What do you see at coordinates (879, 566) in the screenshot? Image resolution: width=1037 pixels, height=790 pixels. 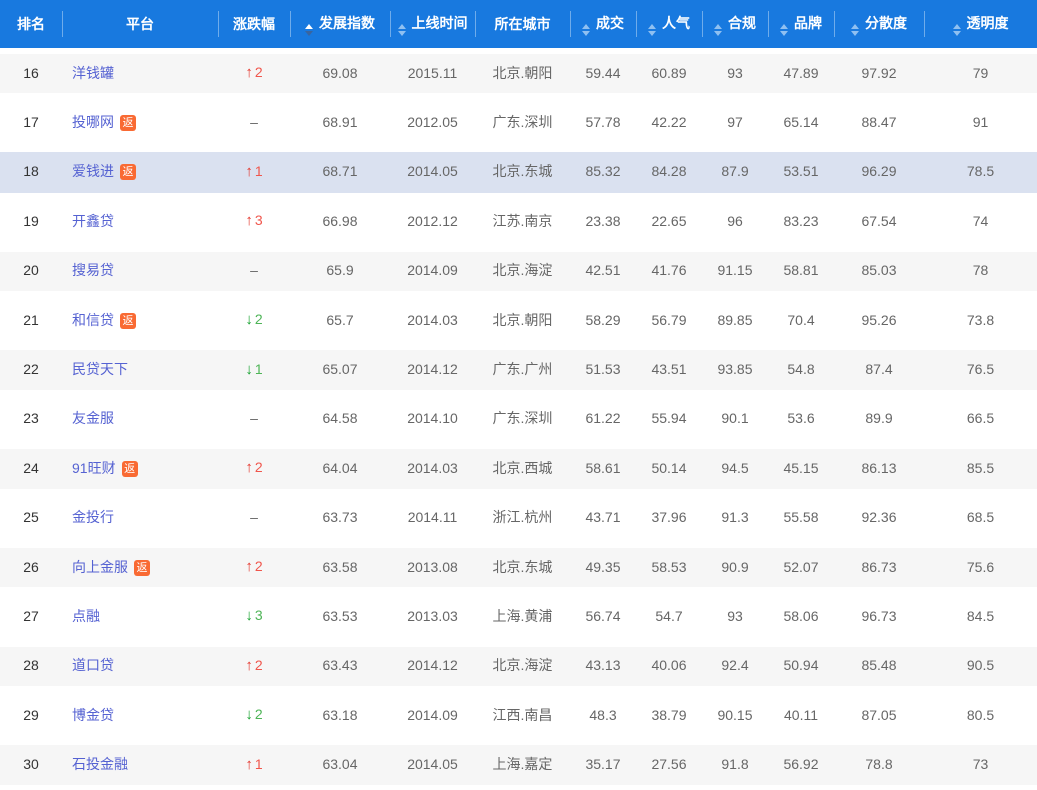 I see `dispersion-value: 86.73` at bounding box center [879, 566].